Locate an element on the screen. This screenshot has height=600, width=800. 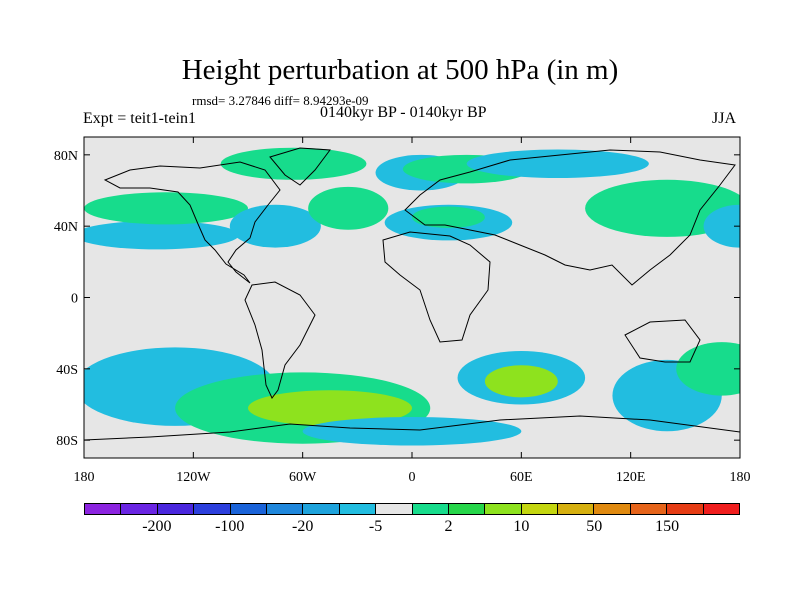
lat-tick-label: 40N is located at coordinates (66, 227).